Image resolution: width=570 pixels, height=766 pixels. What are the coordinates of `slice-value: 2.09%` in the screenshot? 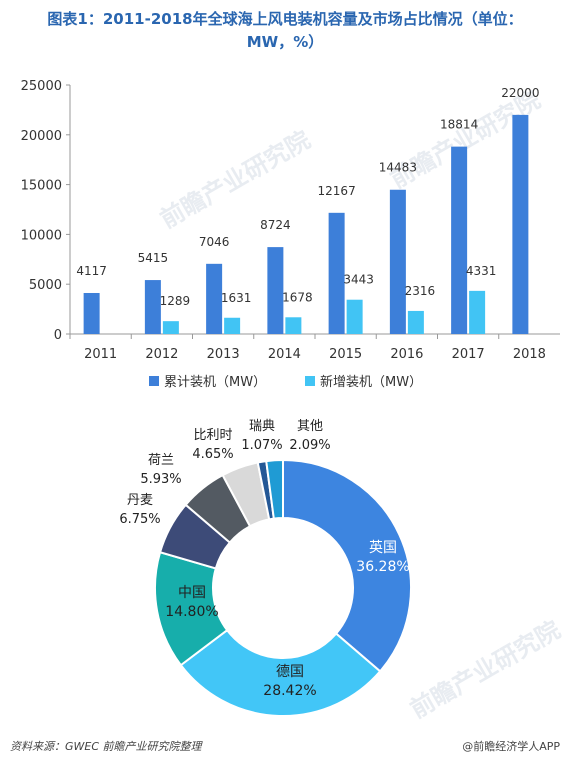 It's located at (309, 445).